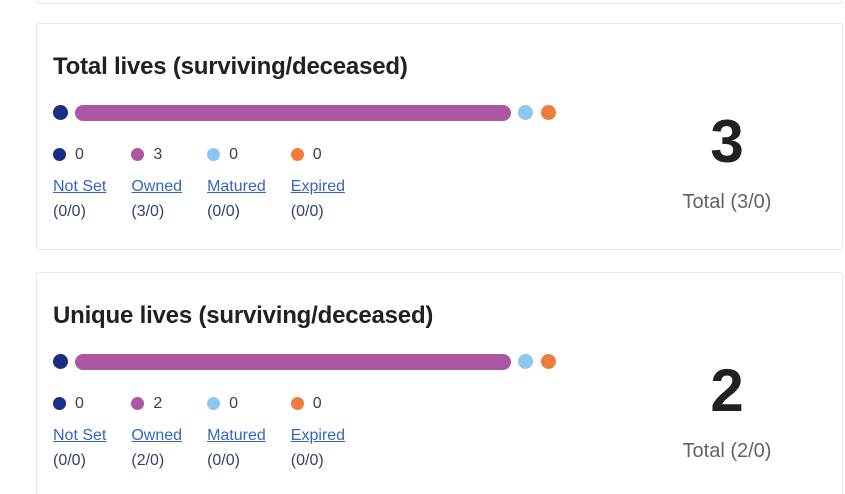  I want to click on previous-card-bottom-edge, so click(439, 2).